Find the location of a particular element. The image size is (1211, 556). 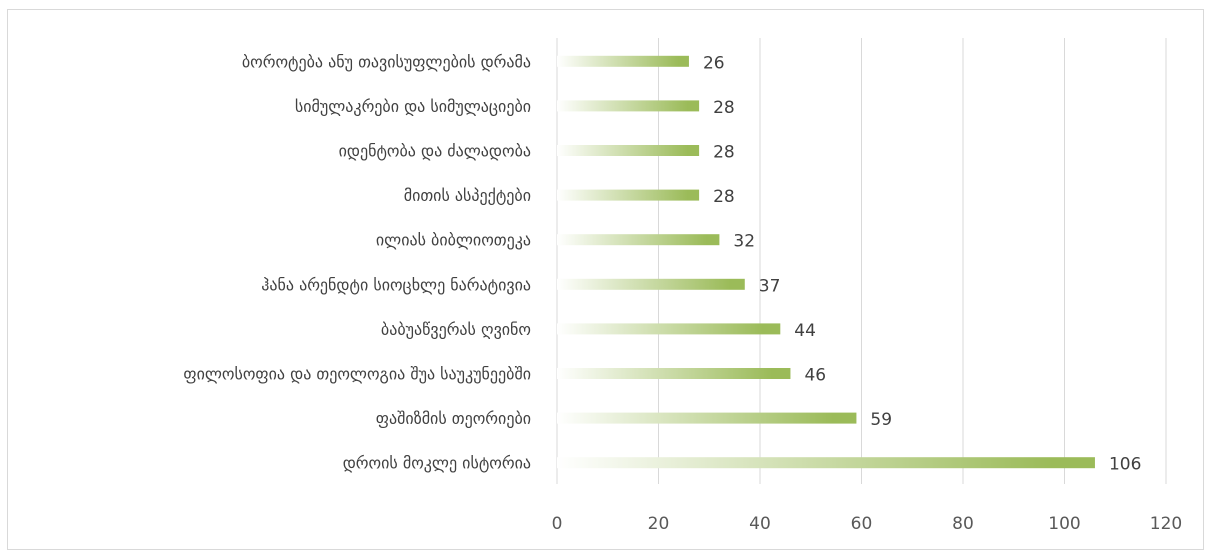

data-label: 106 is located at coordinates (1125, 465).